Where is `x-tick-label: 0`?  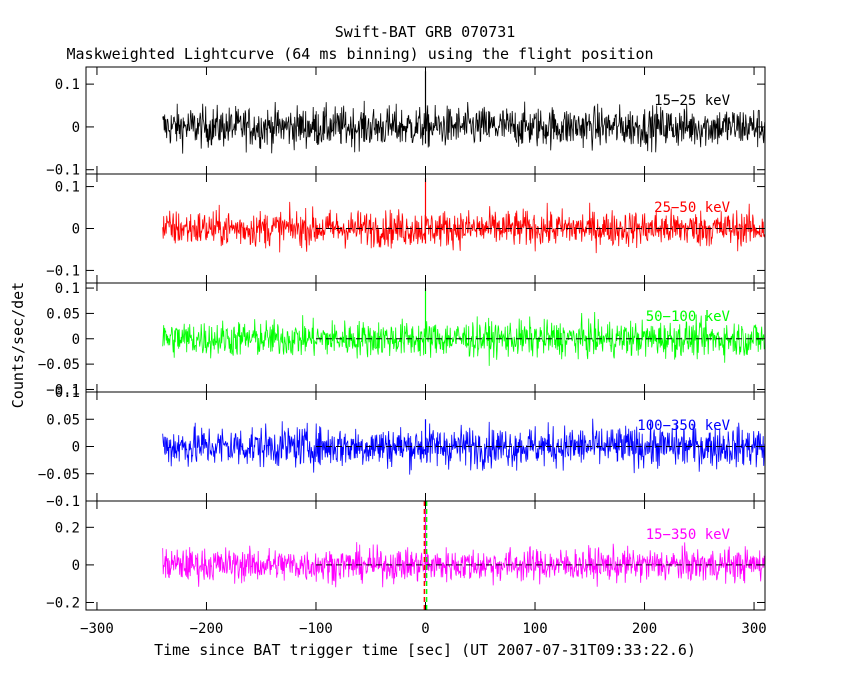 x-tick-label: 0 is located at coordinates (425, 629).